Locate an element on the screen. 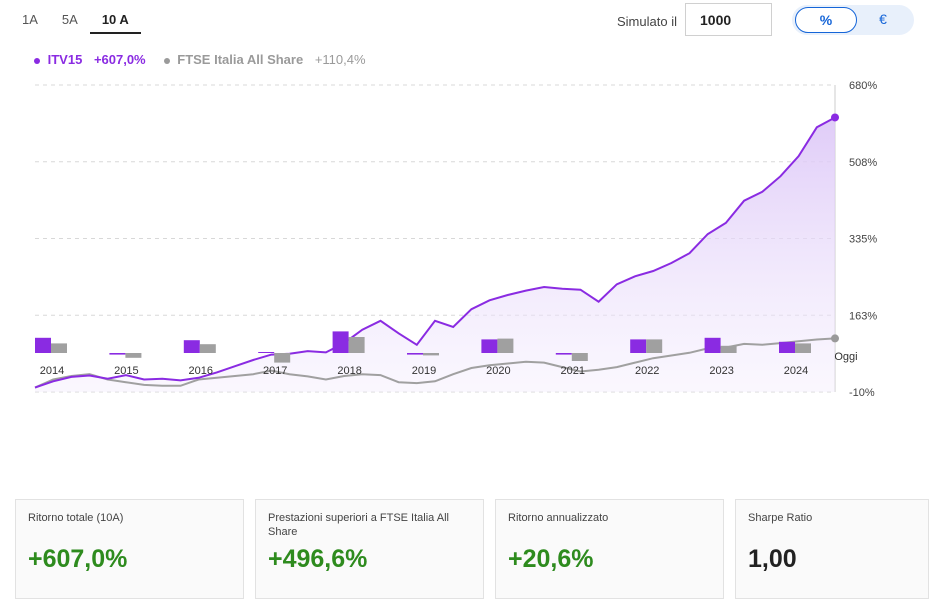 Image resolution: width=929 pixels, height=599 pixels. x-tick-label: 2020 is located at coordinates (498, 371).